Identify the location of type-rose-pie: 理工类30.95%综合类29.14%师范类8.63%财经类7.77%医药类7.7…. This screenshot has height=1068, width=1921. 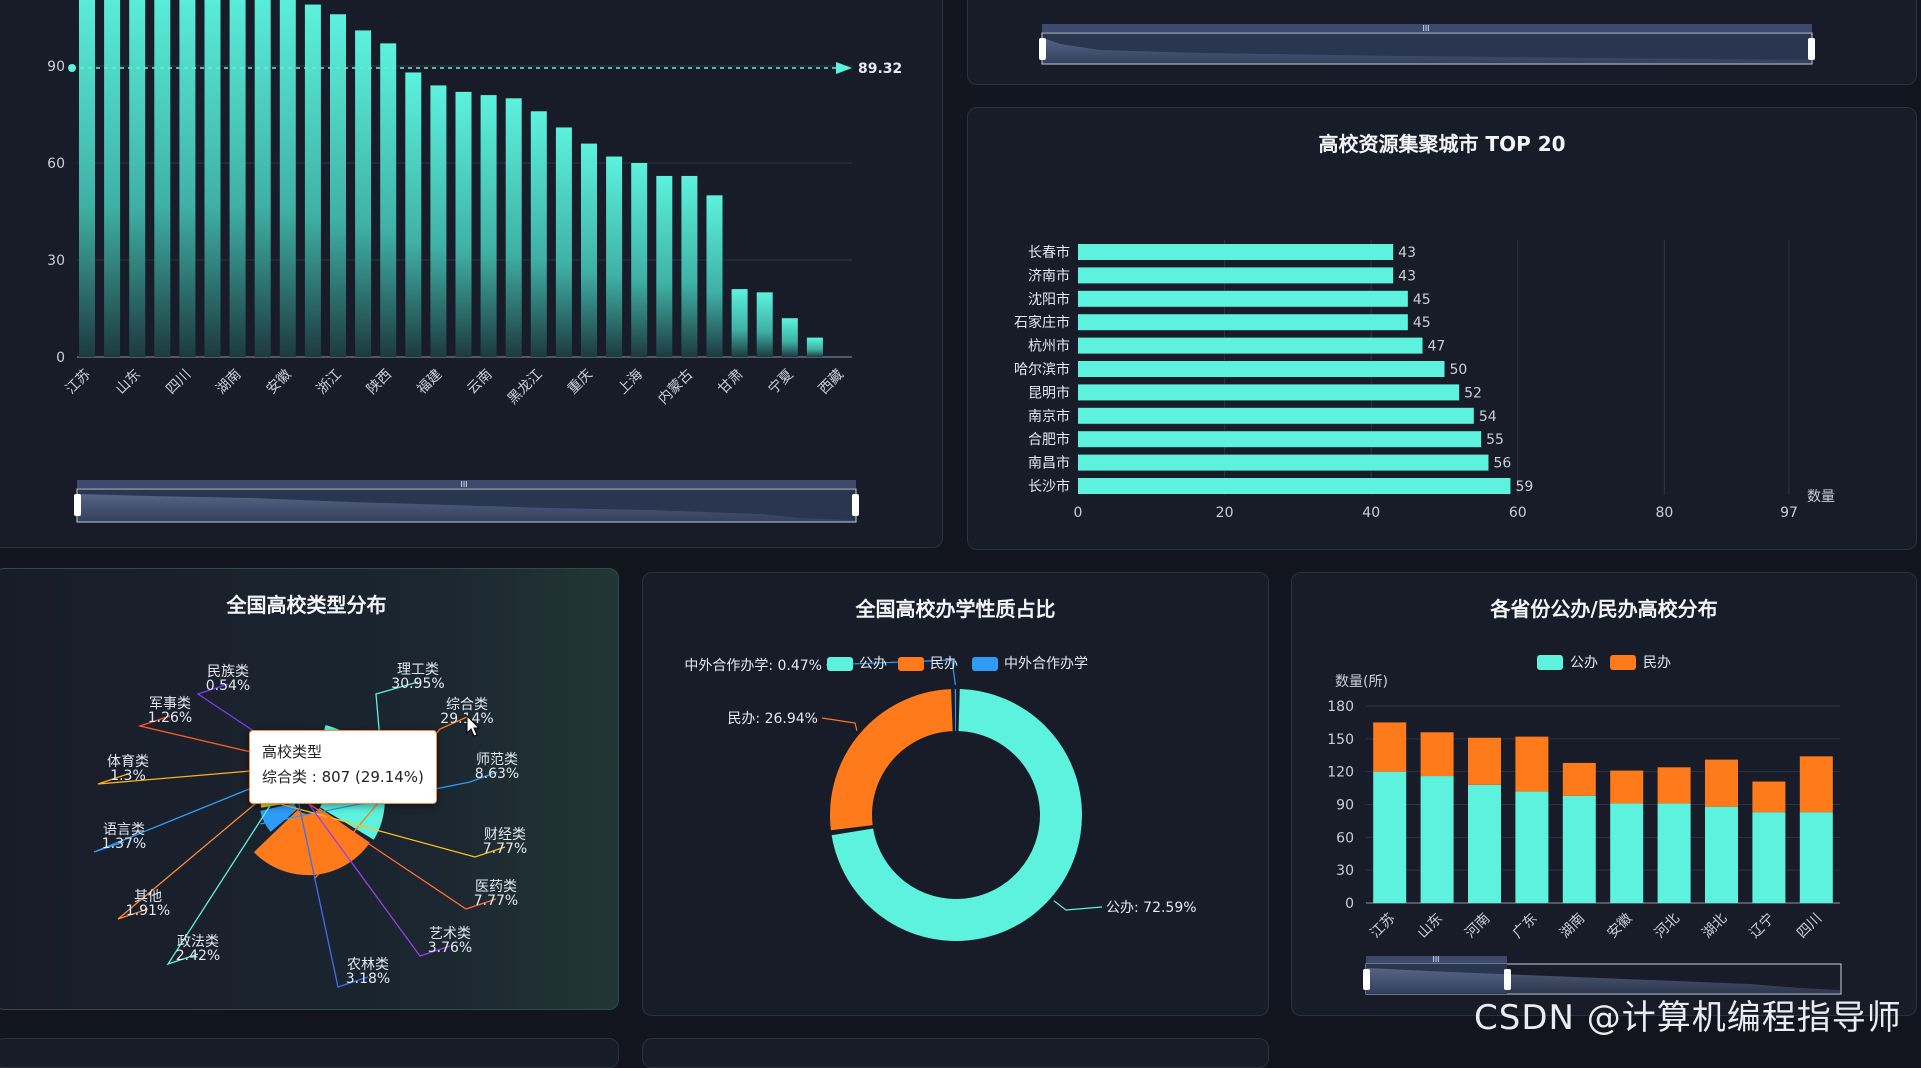
(310, 825).